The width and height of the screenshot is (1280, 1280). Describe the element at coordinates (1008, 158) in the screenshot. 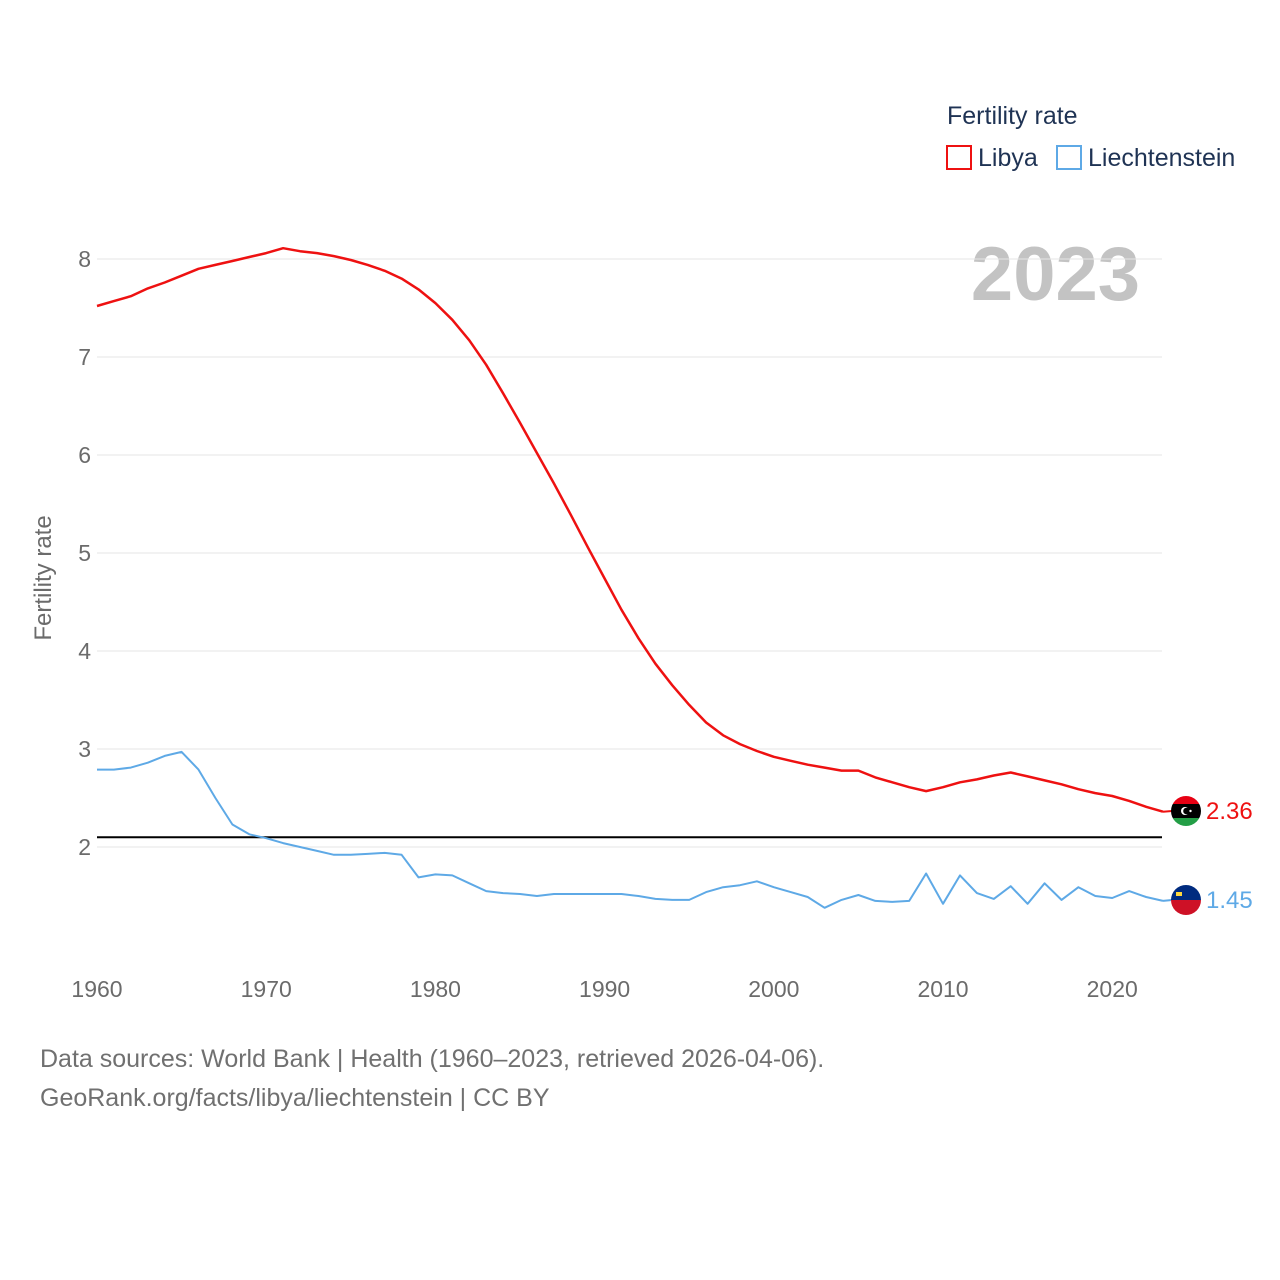

I see `legend-label-libya: Libya` at that location.